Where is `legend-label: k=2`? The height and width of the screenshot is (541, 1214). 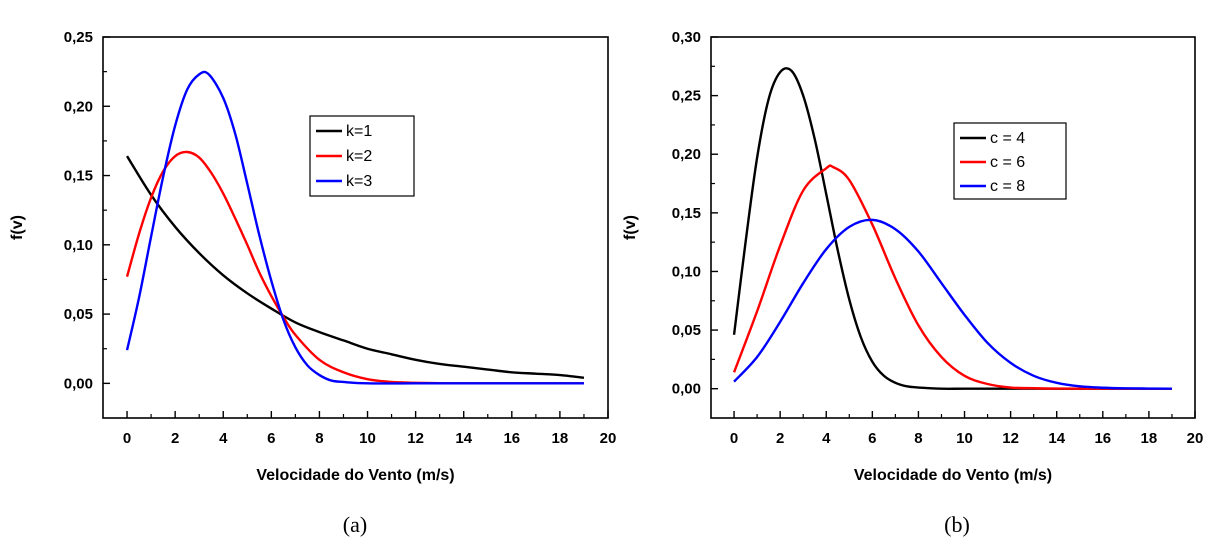 legend-label: k=2 is located at coordinates (359, 156).